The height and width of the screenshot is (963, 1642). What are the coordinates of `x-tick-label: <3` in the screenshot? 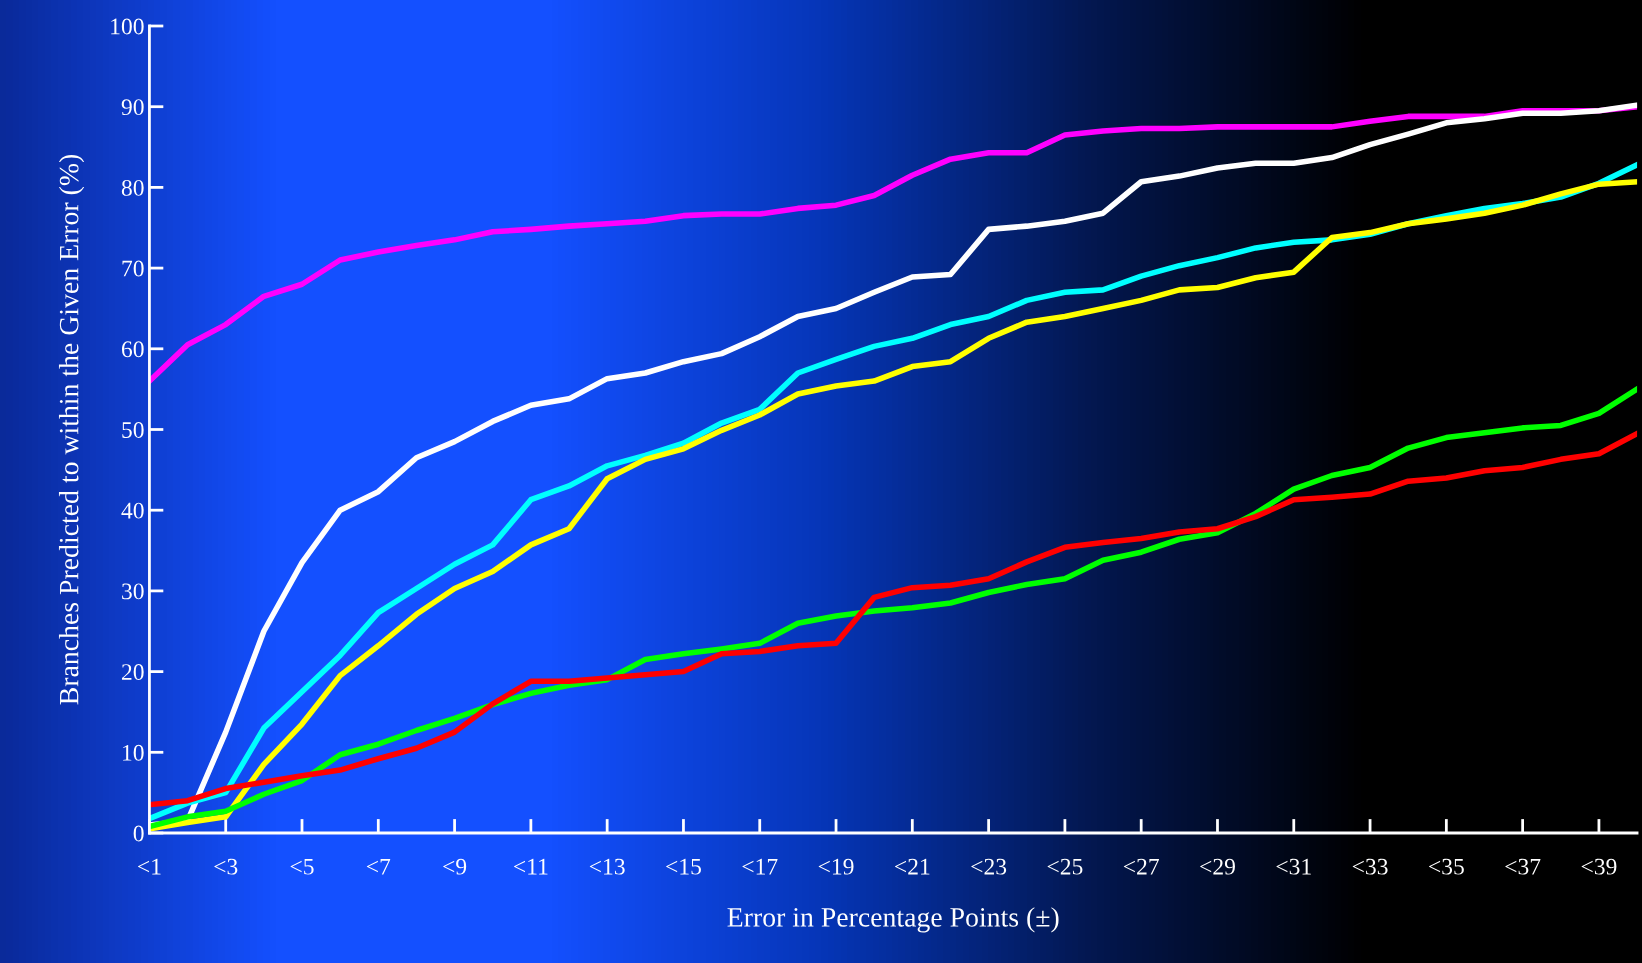 It's located at (226, 866).